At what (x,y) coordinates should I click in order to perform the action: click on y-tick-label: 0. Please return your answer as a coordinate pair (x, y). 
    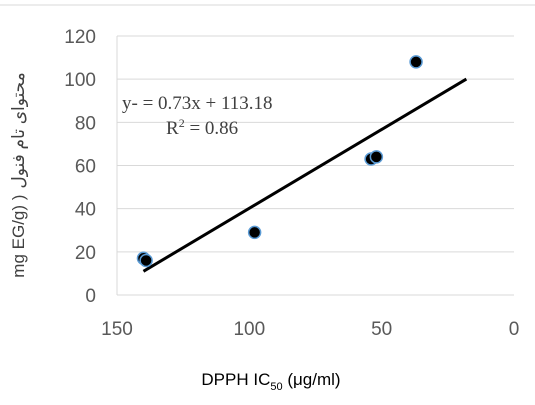
    Looking at the image, I should click on (90, 296).